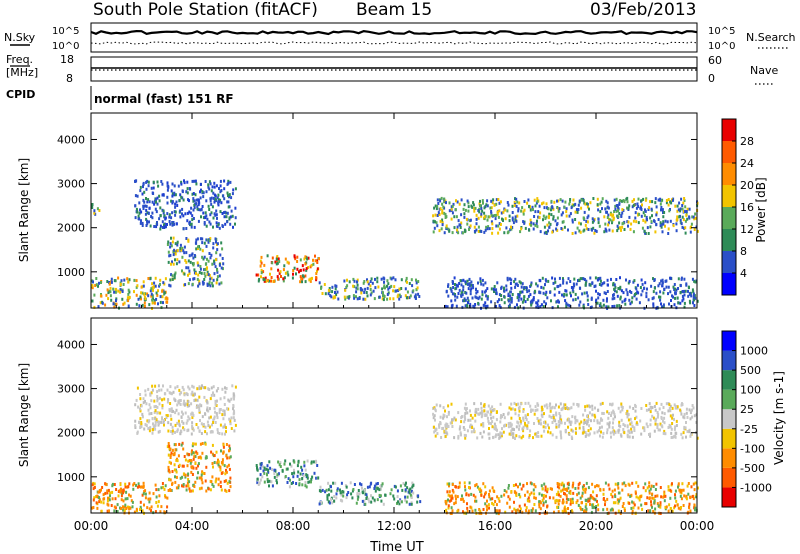  I want to click on x-tick-label: 16:00, so click(495, 526).